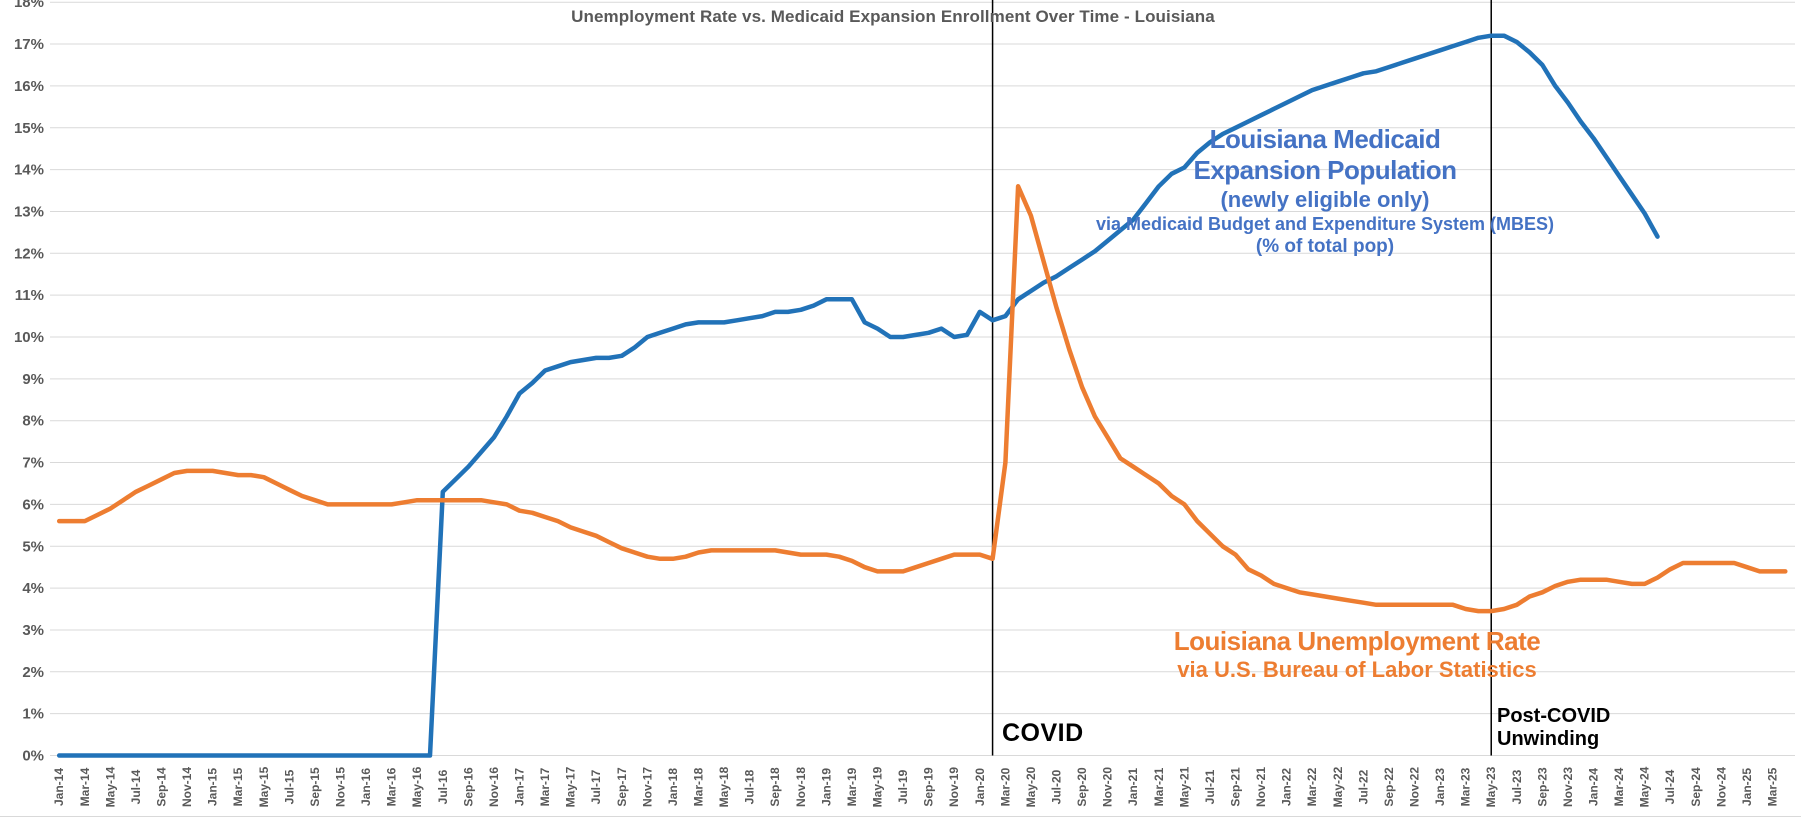  Describe the element at coordinates (33, 756) in the screenshot. I see `y-axis-label: 0%` at that location.